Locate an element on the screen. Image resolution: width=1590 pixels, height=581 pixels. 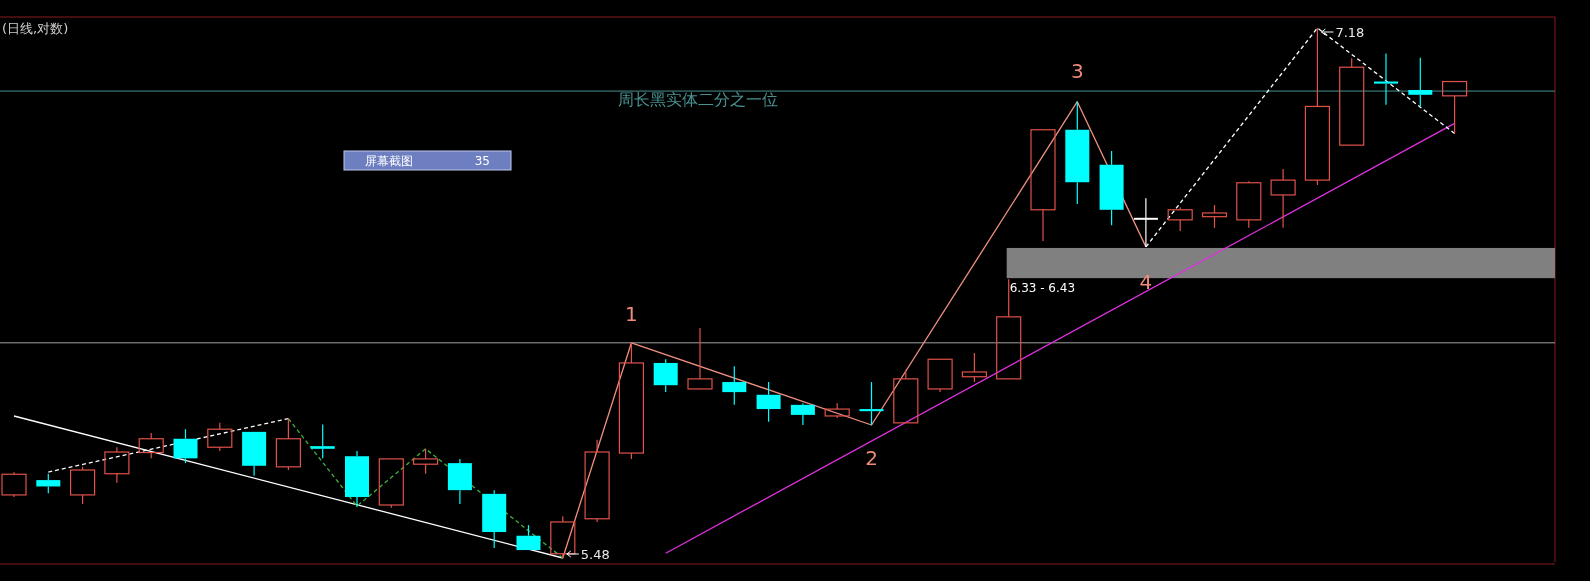
annotation: 4 is located at coordinates (1146, 281).